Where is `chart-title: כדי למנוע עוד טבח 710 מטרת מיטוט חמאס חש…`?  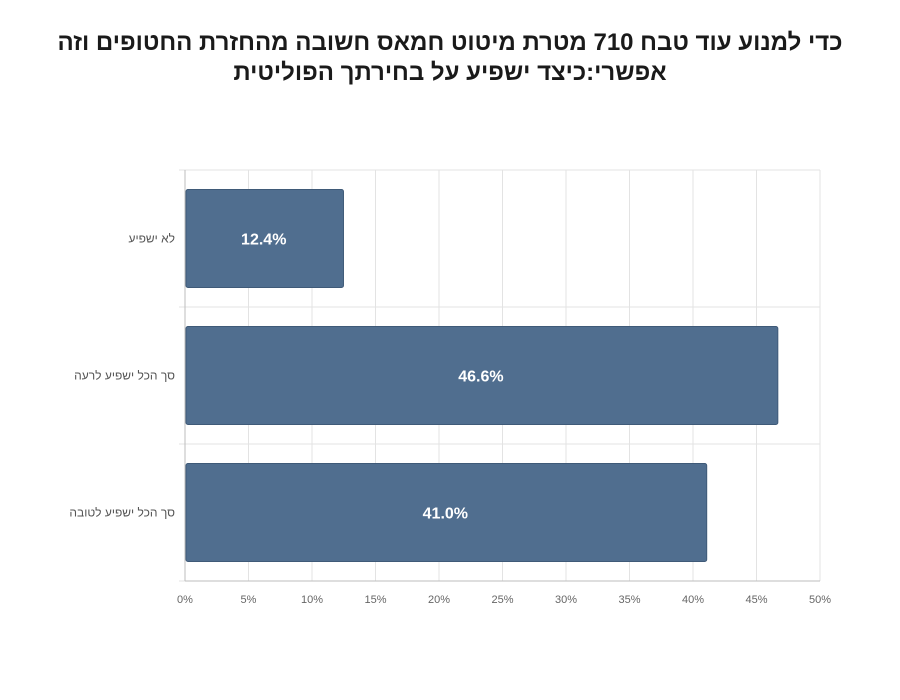 chart-title: כדי למנוע עוד טבח 710 מטרת מיטוט חמאס חש… is located at coordinates (450, 58).